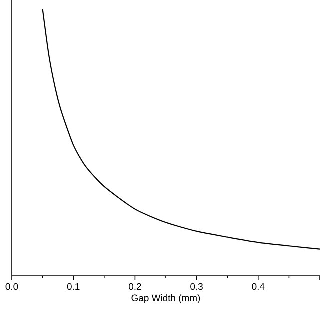 This screenshot has height=320, width=320. I want to click on x-tick-label: 0.2, so click(135, 286).